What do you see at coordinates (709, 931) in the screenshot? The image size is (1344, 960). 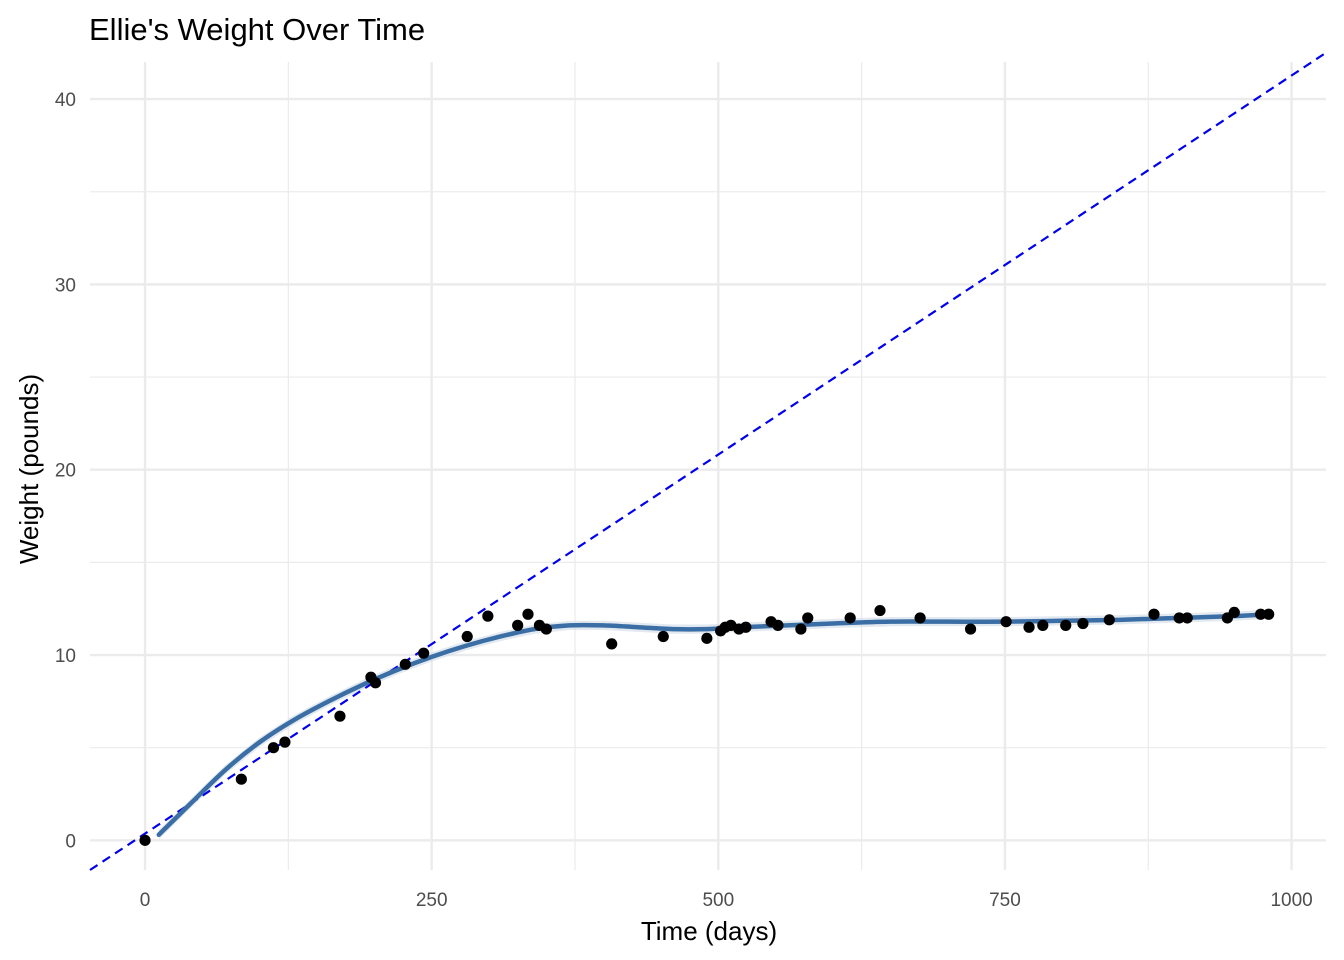 I see `x-axis-title: Time (days)` at bounding box center [709, 931].